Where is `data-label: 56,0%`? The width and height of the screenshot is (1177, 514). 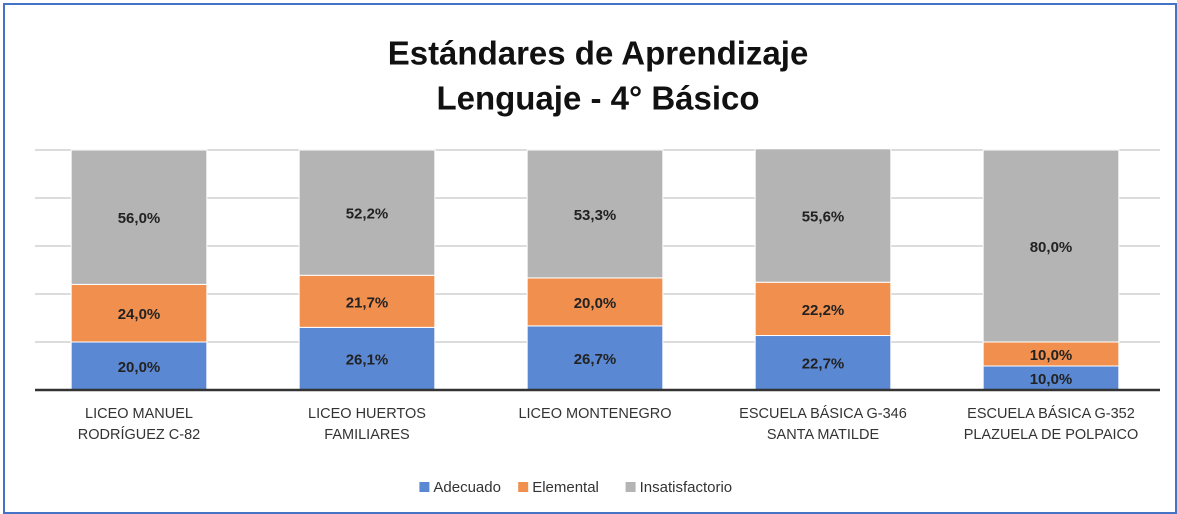
data-label: 56,0% is located at coordinates (139, 218).